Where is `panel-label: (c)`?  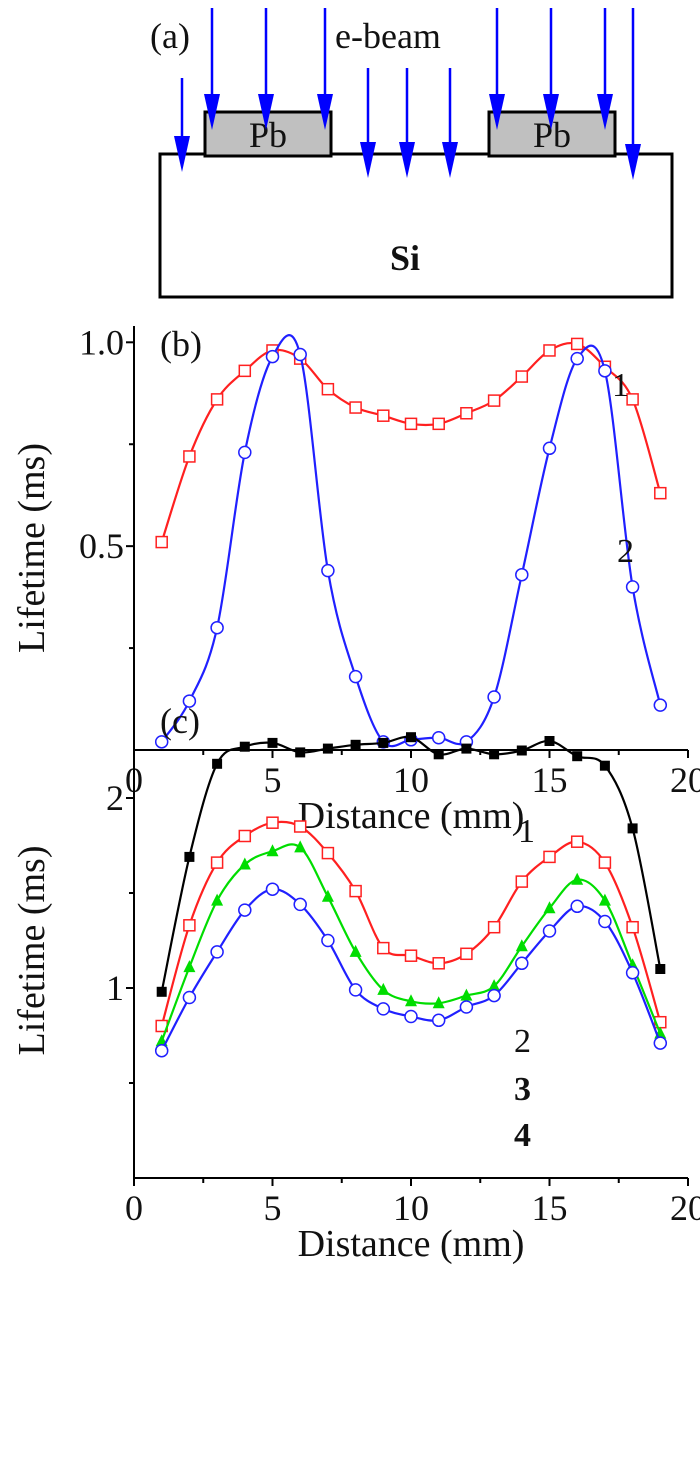
panel-label: (c) is located at coordinates (180, 721).